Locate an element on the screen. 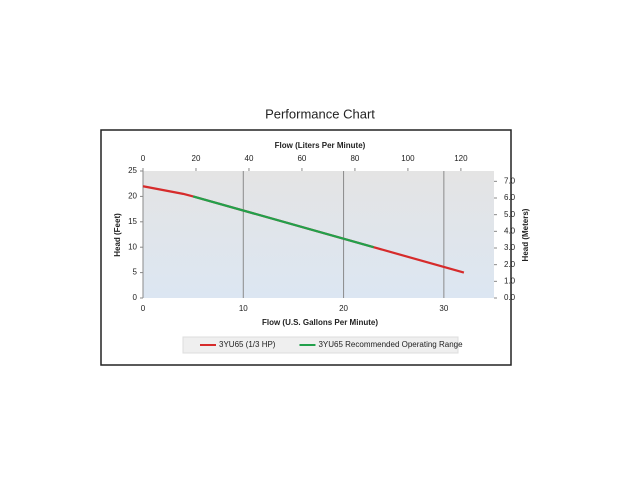  x2-tick-label: 0 is located at coordinates (143, 158).